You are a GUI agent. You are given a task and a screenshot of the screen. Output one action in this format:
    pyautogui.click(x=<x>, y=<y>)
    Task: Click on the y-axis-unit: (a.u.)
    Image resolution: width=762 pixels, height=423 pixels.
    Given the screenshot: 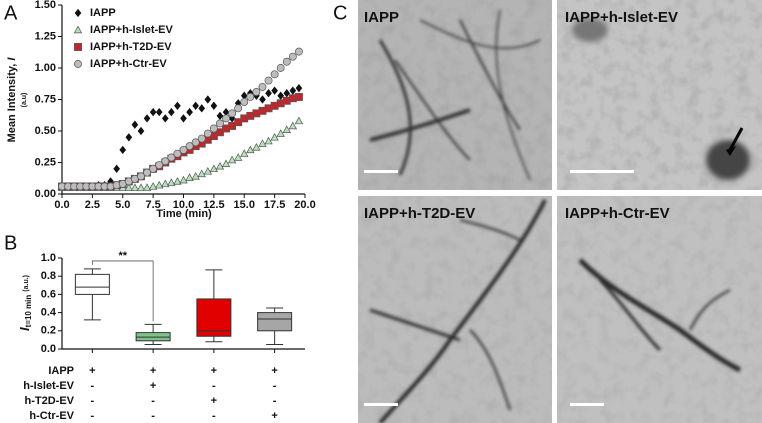 What is the action you would take?
    pyautogui.click(x=26, y=283)
    